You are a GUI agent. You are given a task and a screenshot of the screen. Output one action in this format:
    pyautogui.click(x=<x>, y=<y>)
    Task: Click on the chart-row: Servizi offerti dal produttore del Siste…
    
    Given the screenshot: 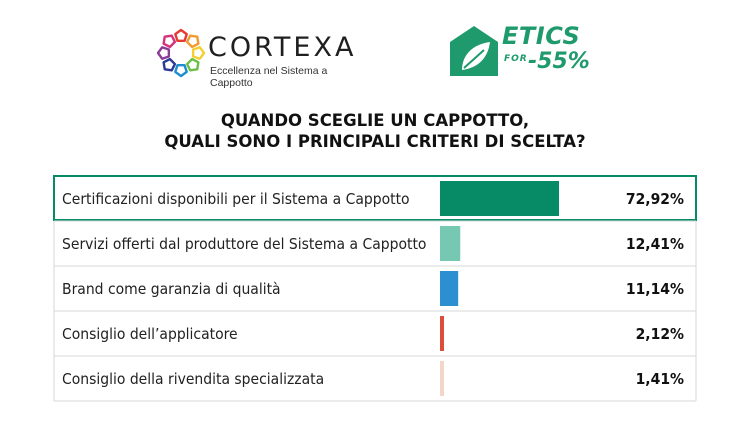 What is the action you would take?
    pyautogui.click(x=375, y=240)
    